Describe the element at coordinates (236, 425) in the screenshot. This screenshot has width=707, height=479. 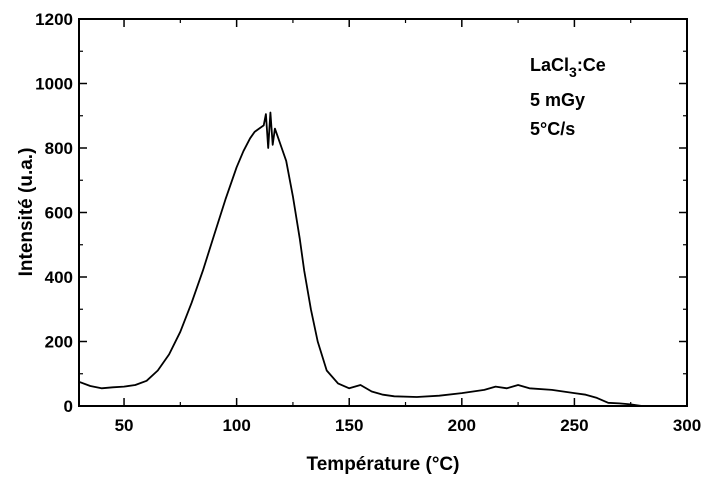
I see `x-tick-label: 100` at that location.